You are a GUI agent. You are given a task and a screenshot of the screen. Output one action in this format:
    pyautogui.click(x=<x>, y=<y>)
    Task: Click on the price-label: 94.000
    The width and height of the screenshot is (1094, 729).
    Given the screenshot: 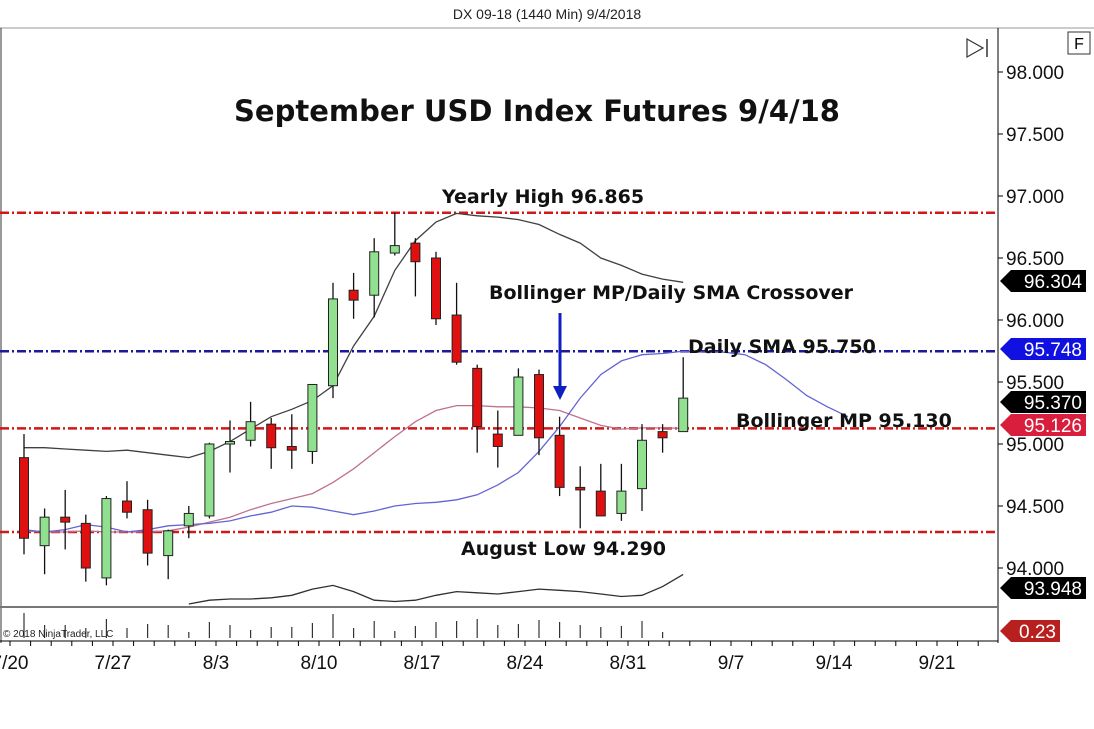 What is the action you would take?
    pyautogui.click(x=1035, y=569)
    